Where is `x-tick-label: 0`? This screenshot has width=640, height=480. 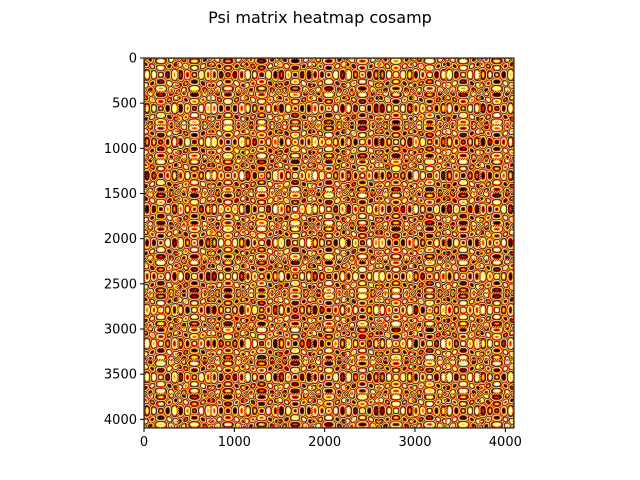
x-tick-label: 0 is located at coordinates (144, 442).